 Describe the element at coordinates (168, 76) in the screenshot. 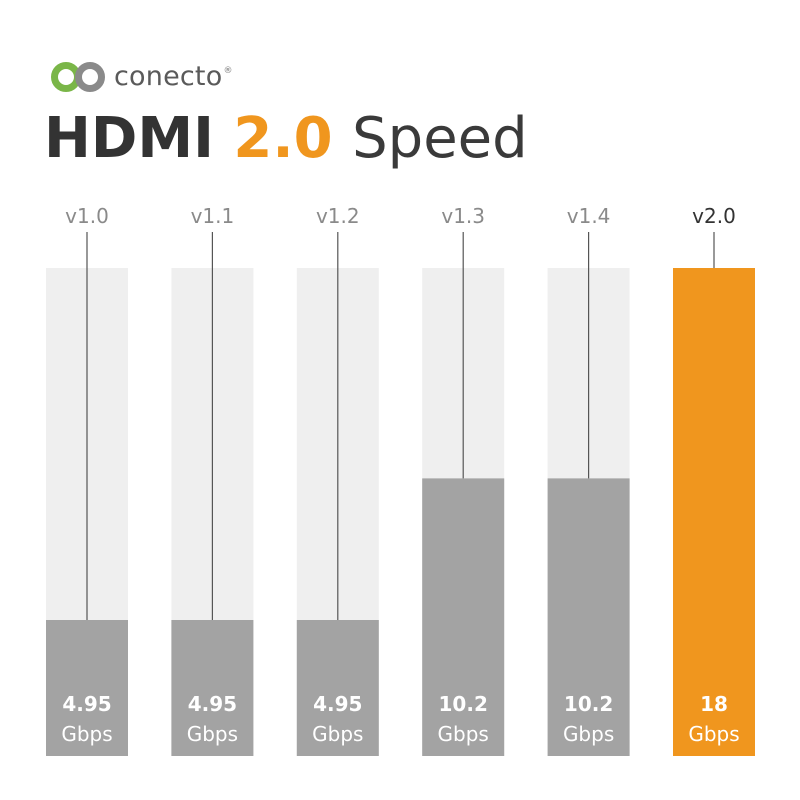

I see `brand-name-text: conecto` at that location.